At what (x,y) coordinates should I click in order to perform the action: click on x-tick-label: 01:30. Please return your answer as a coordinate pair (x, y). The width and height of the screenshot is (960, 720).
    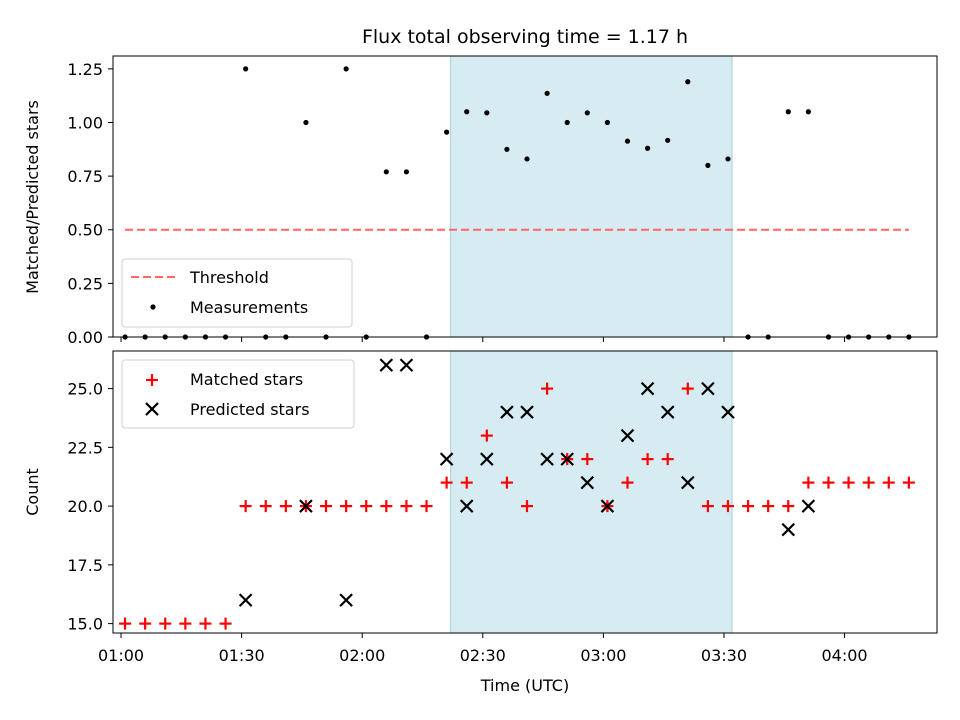
    Looking at the image, I should click on (242, 655).